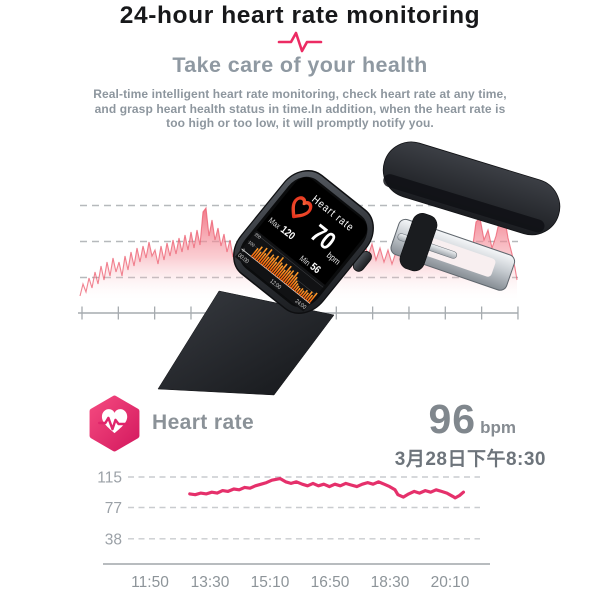 The image size is (600, 600). What do you see at coordinates (470, 459) in the screenshot?
I see `heart-rate-datetime: 3月28日下午8:30` at bounding box center [470, 459].